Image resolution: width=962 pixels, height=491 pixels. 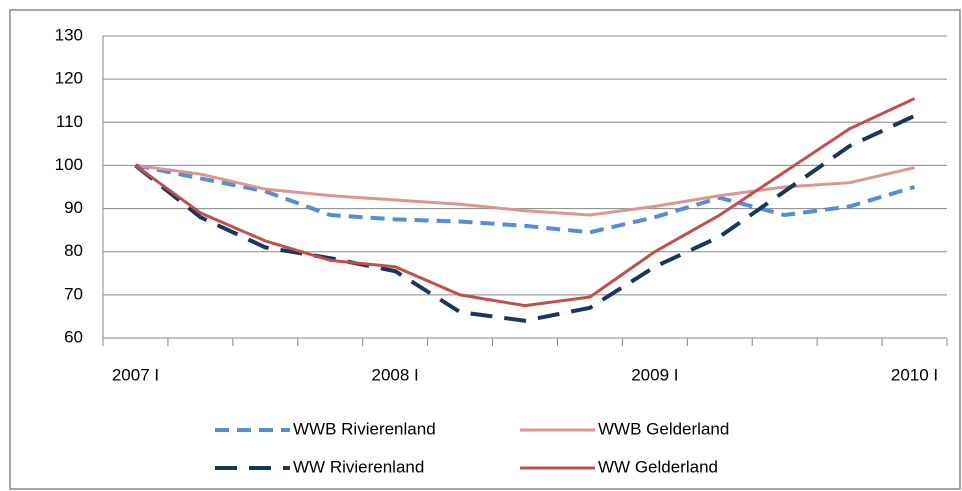 What do you see at coordinates (73, 293) in the screenshot?
I see `y-tick-label: 70` at bounding box center [73, 293].